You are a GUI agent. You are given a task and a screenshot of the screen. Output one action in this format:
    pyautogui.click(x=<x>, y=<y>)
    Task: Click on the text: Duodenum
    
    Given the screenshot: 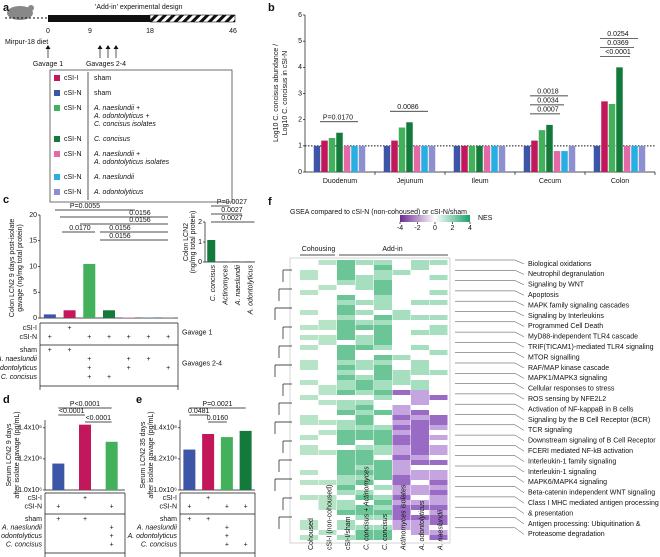 What is the action you would take?
    pyautogui.click(x=340, y=181)
    